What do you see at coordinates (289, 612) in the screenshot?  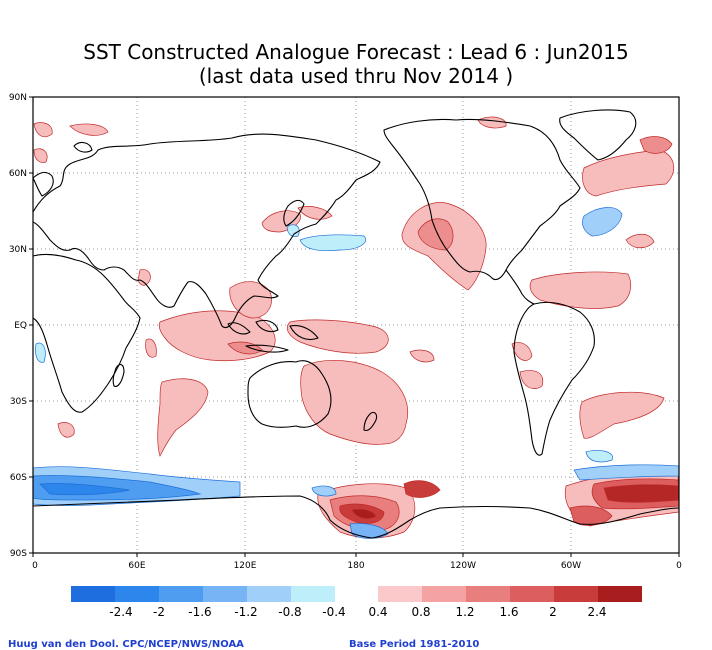 I see `legend-label-neg-0.8: -0.8` at bounding box center [289, 612].